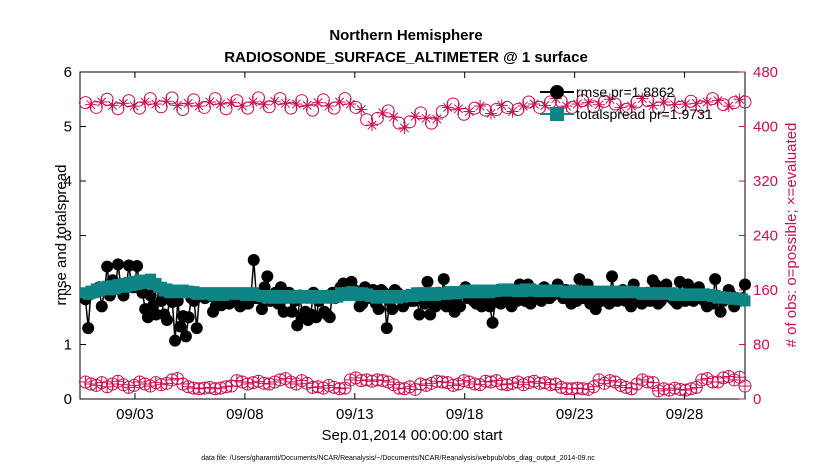  I want to click on y-right-tick-label: 0, so click(757, 399).